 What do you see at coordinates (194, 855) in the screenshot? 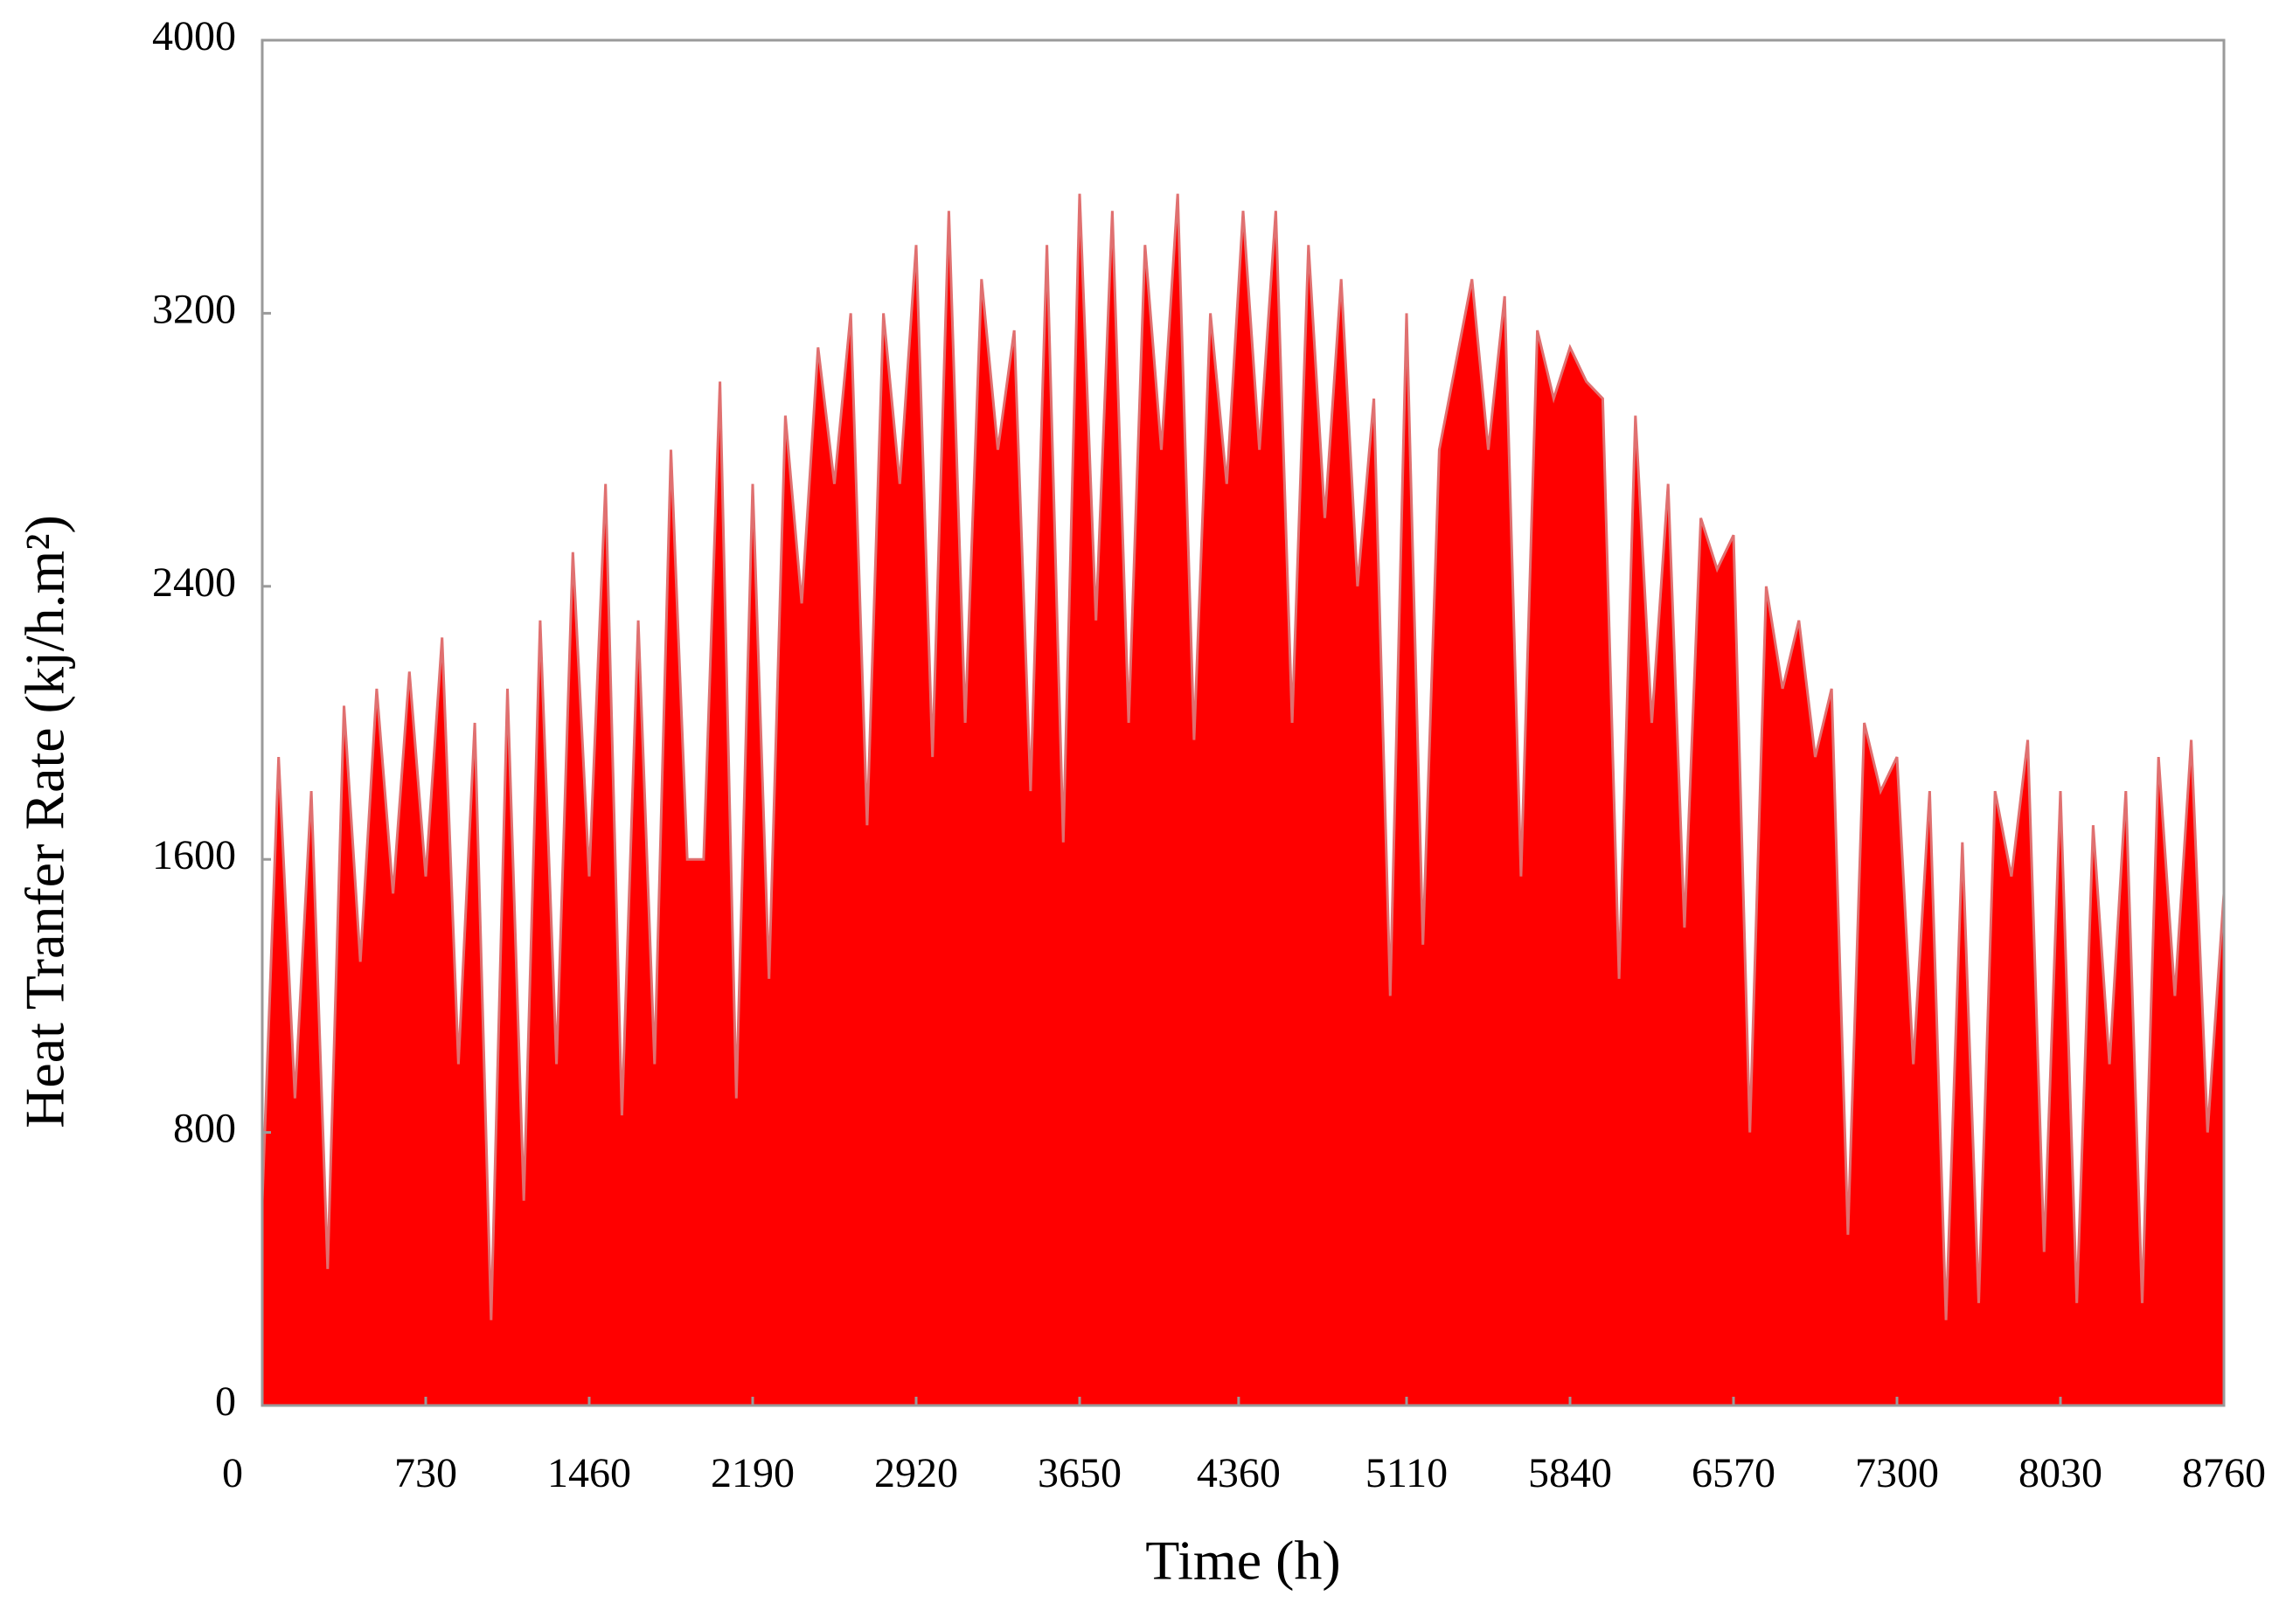
I see `y-tick-label: 1600` at bounding box center [194, 855].